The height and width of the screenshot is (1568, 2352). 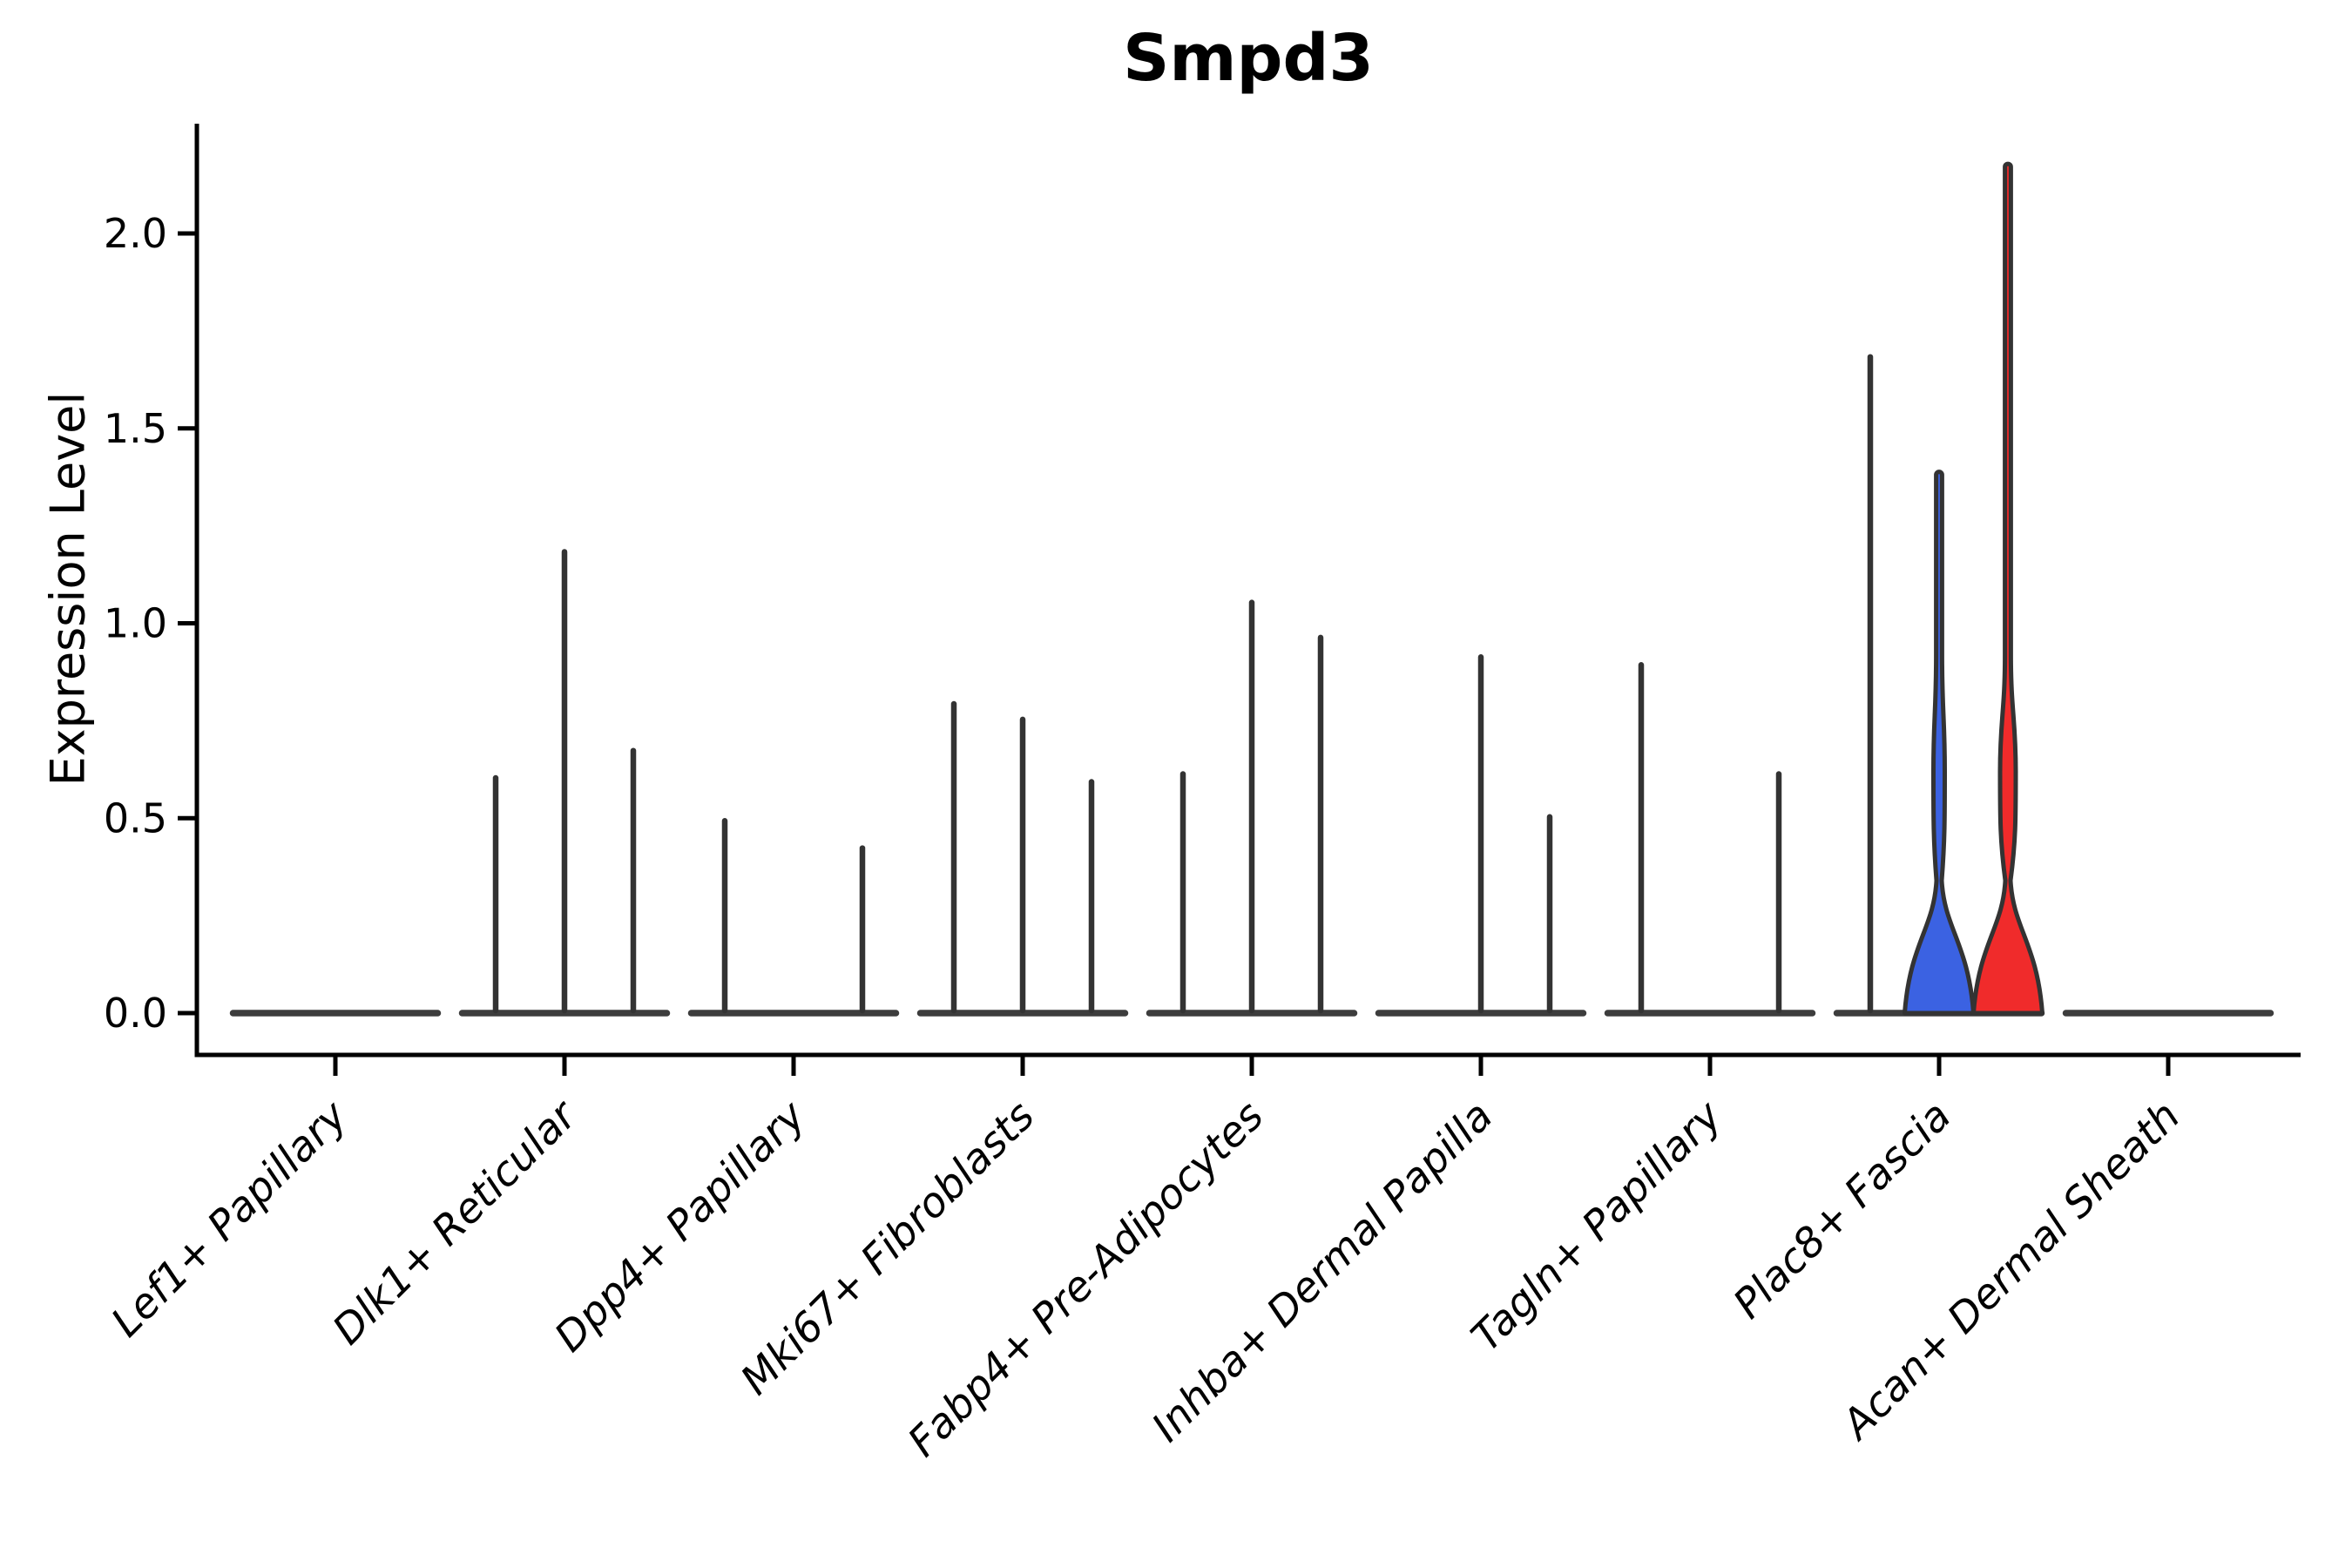 I want to click on plot-title: Smpd3, so click(x=1248, y=58).